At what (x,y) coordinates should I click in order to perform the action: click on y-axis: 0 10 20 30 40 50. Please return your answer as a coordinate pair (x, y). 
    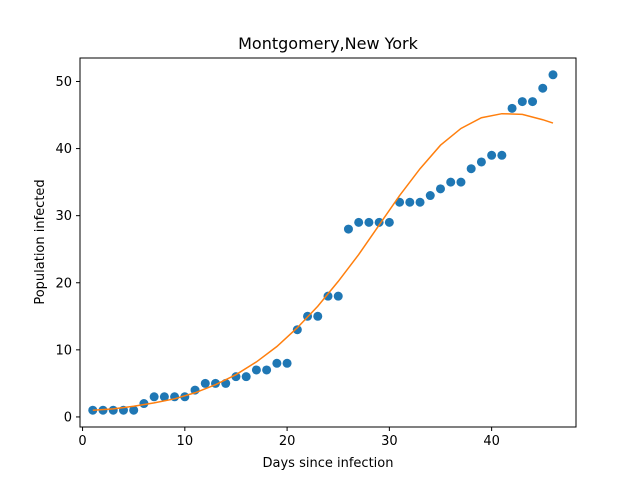
    Looking at the image, I should click on (67, 250).